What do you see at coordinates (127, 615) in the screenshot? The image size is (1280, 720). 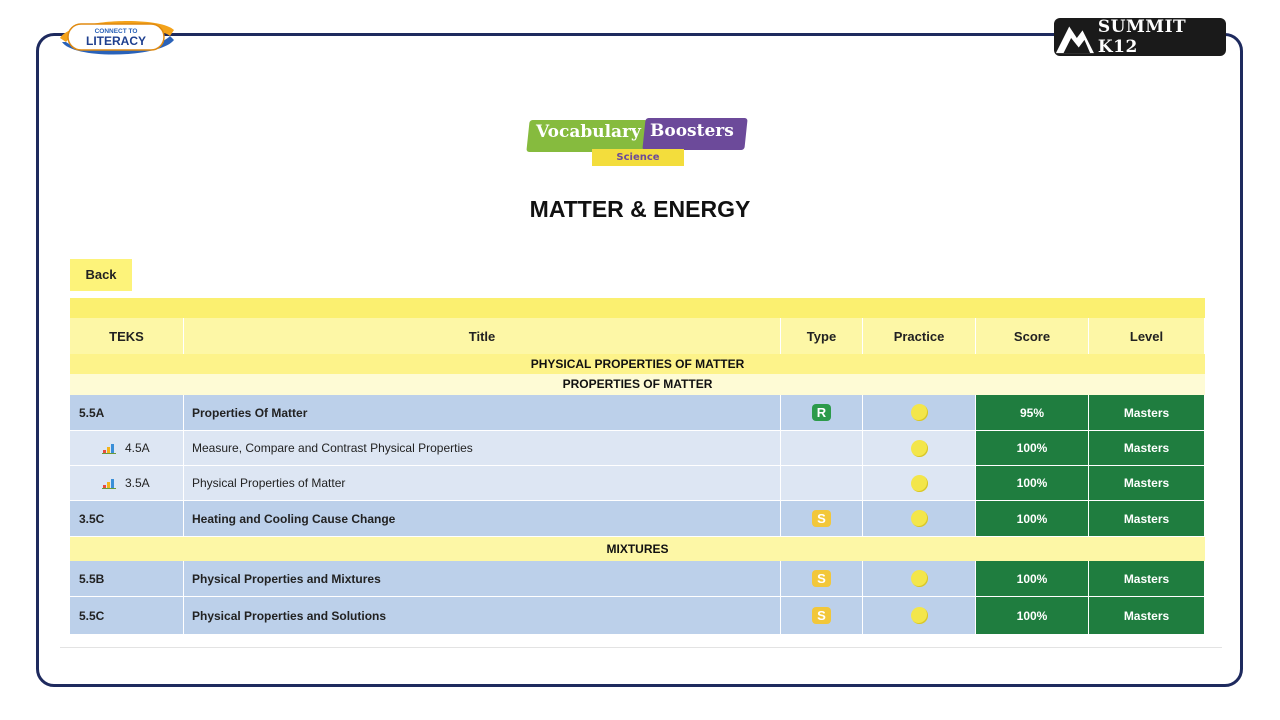 I see `teks-cell: 5.5C` at bounding box center [127, 615].